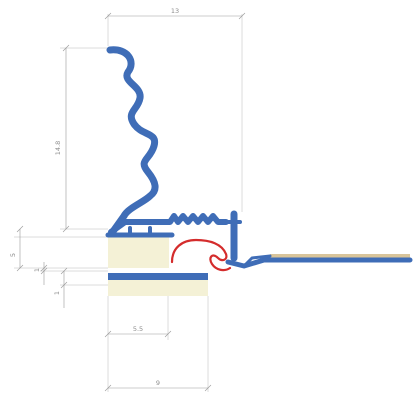 Image resolution: width=414 pixels, height=398 pixels. I want to click on dimension-label-low-step: 1, so click(57, 293).